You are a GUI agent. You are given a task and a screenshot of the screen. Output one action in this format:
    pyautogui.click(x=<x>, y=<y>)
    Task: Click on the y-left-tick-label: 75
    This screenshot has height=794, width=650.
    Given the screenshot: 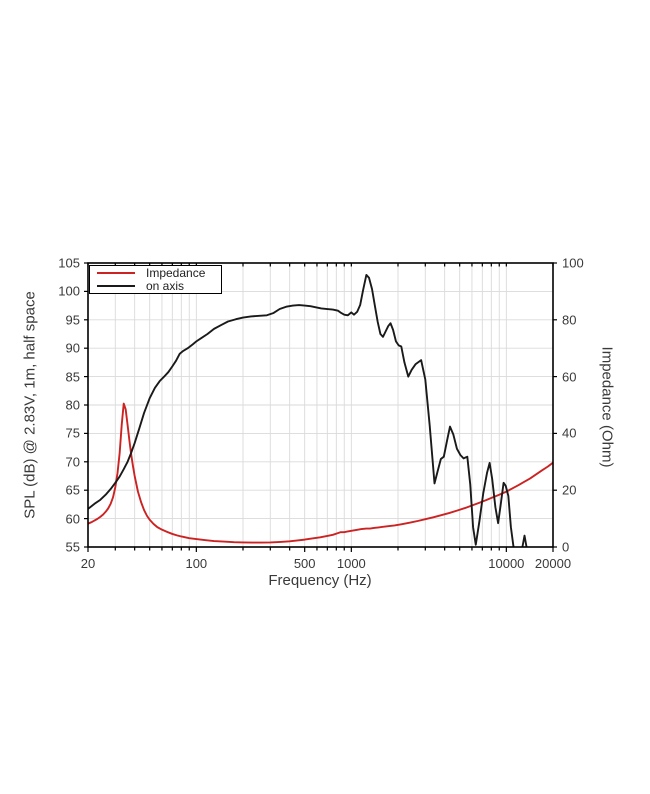 What is the action you would take?
    pyautogui.click(x=72, y=433)
    